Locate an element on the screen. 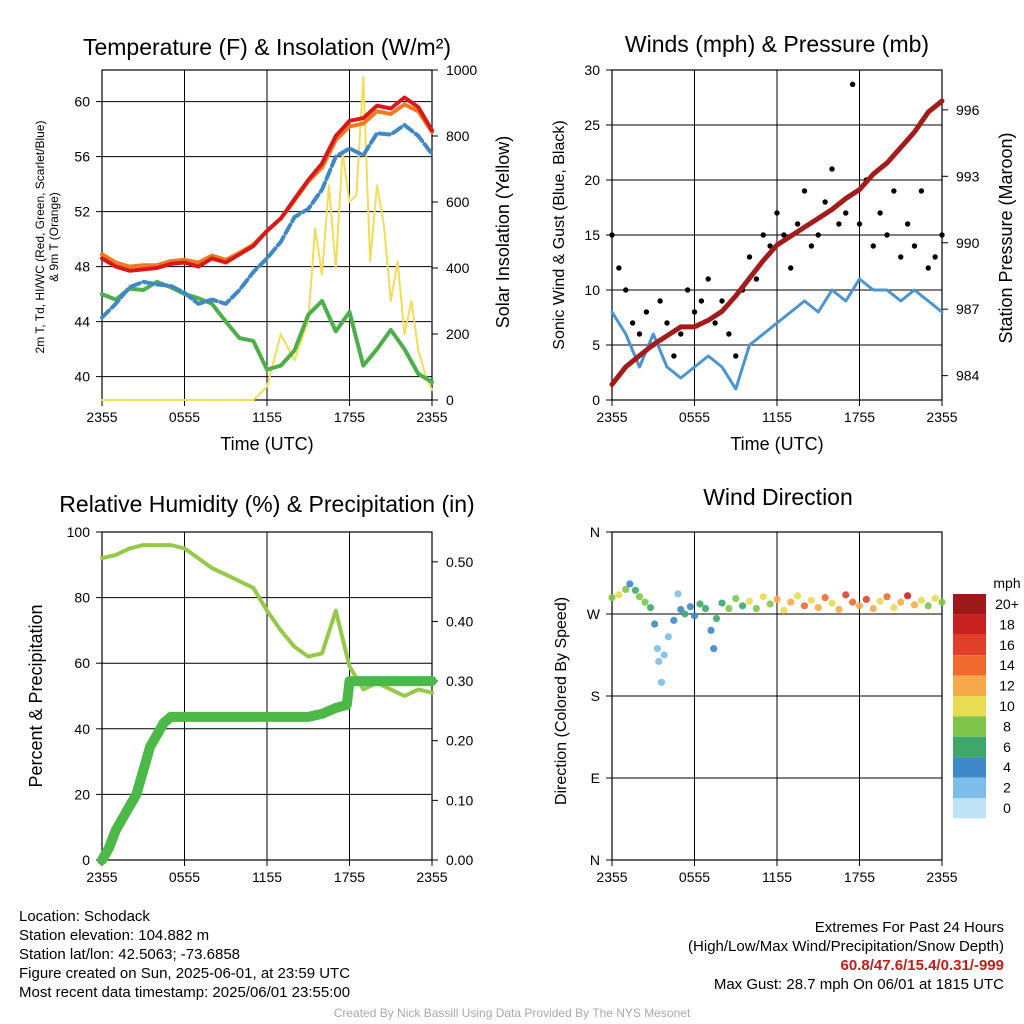  y-tick-label: 44 is located at coordinates (82, 322).